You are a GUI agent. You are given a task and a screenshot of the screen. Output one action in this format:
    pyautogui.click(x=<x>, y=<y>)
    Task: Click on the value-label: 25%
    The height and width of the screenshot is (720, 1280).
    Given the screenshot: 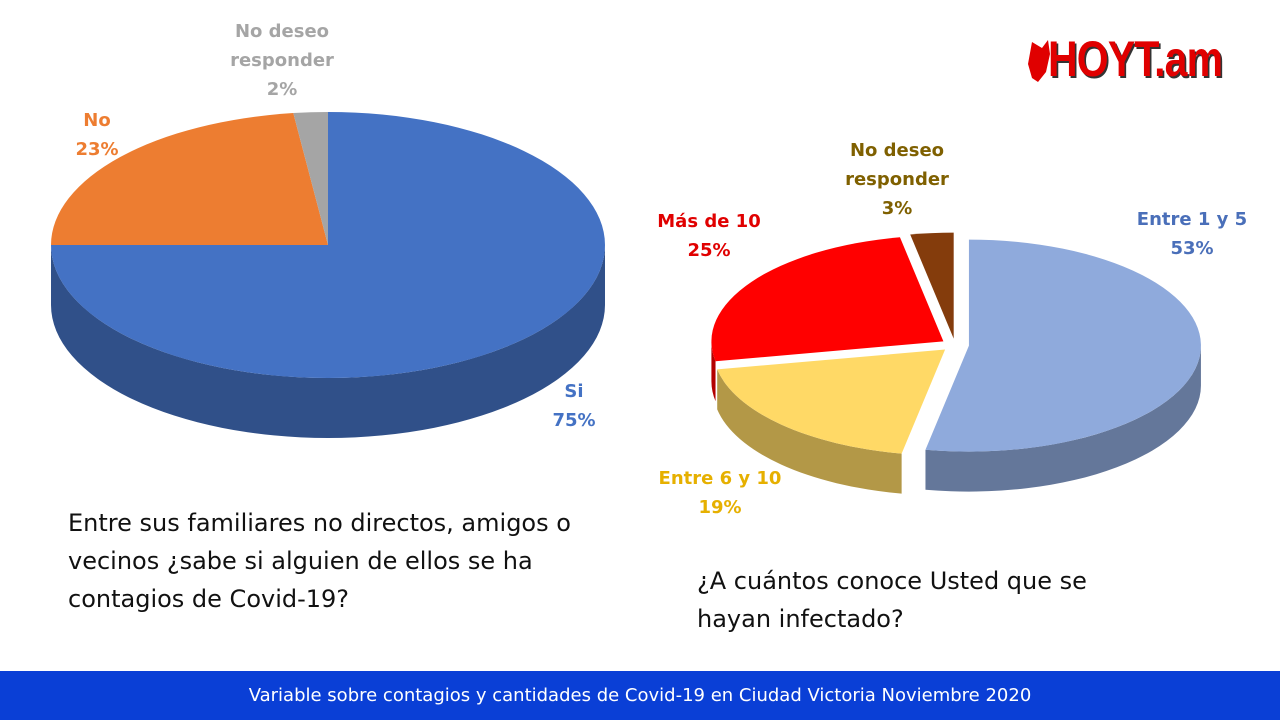 What is the action you would take?
    pyautogui.click(x=709, y=250)
    